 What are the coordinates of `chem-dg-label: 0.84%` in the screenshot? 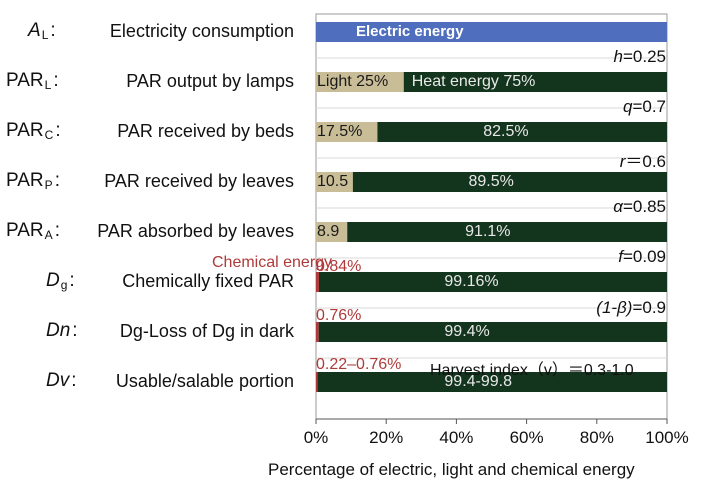 It's located at (339, 266).